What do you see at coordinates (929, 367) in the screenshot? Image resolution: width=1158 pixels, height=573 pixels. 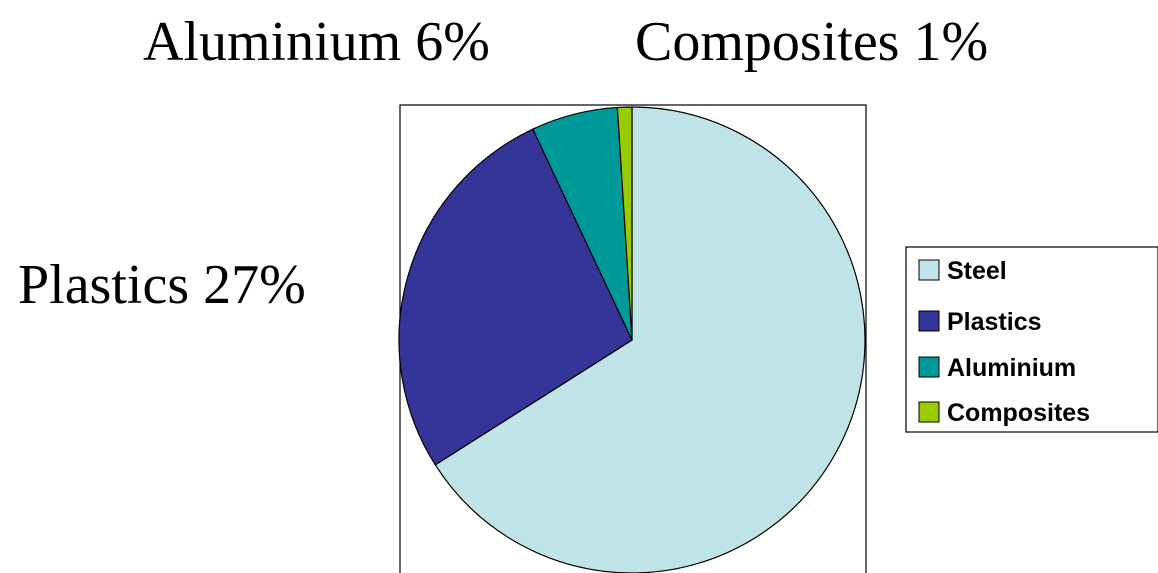 I see `legend-swatch-aluminium` at bounding box center [929, 367].